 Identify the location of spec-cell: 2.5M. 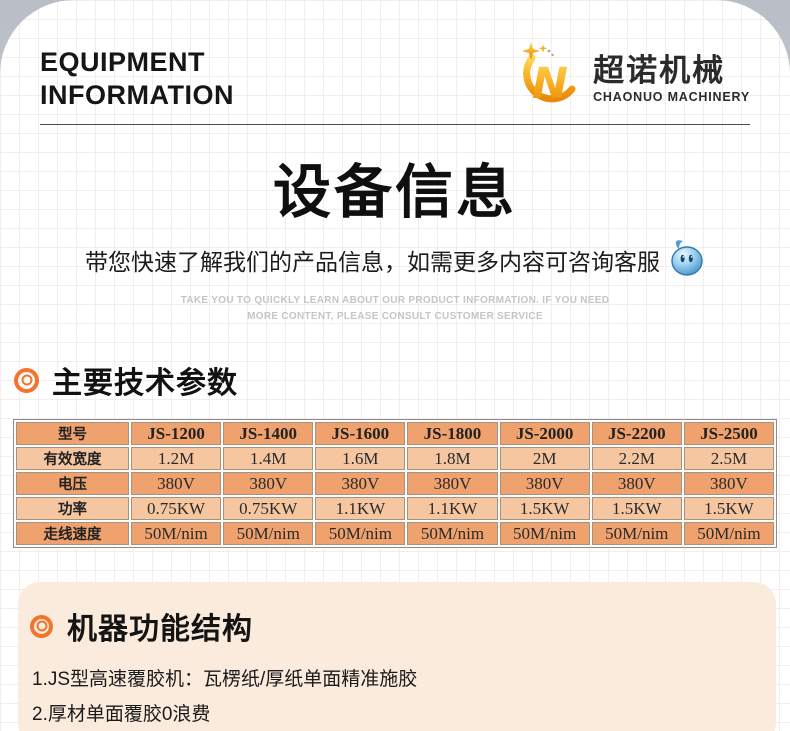
(728, 458).